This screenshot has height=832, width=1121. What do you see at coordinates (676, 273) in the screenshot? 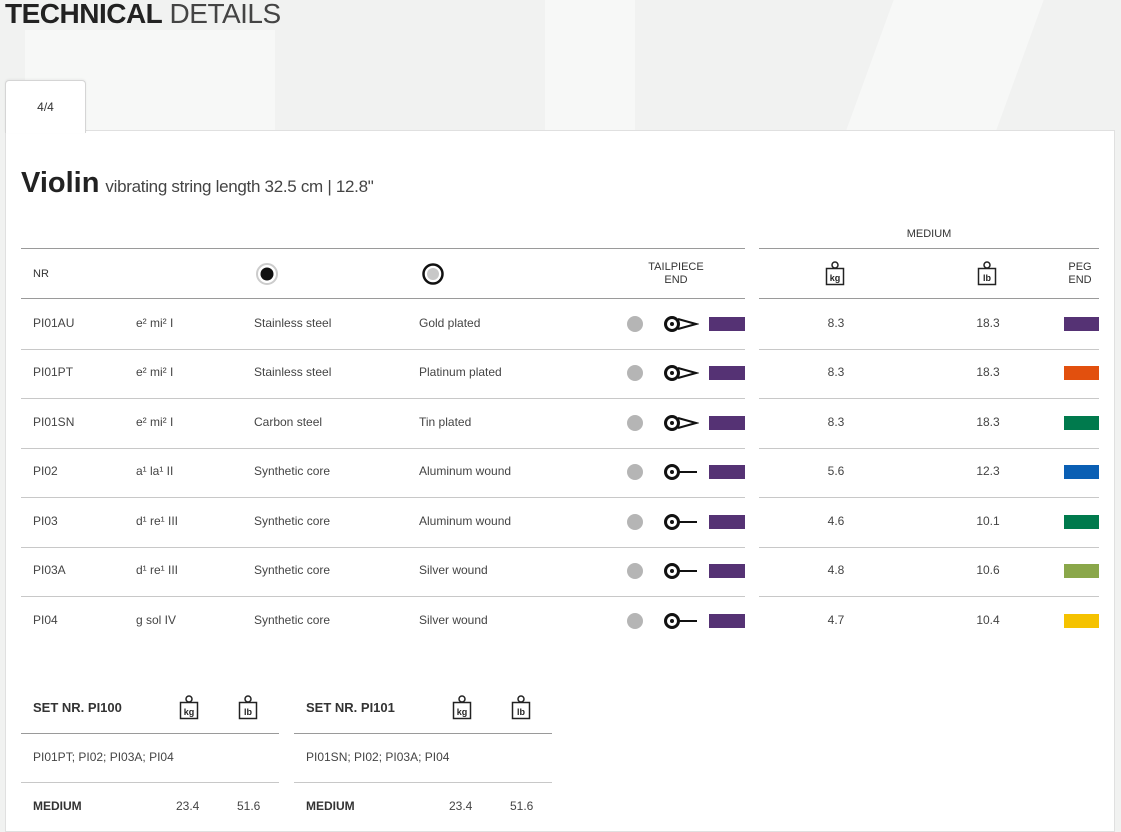
I see `tailpiece-end-header: TAILPIECE END` at bounding box center [676, 273].